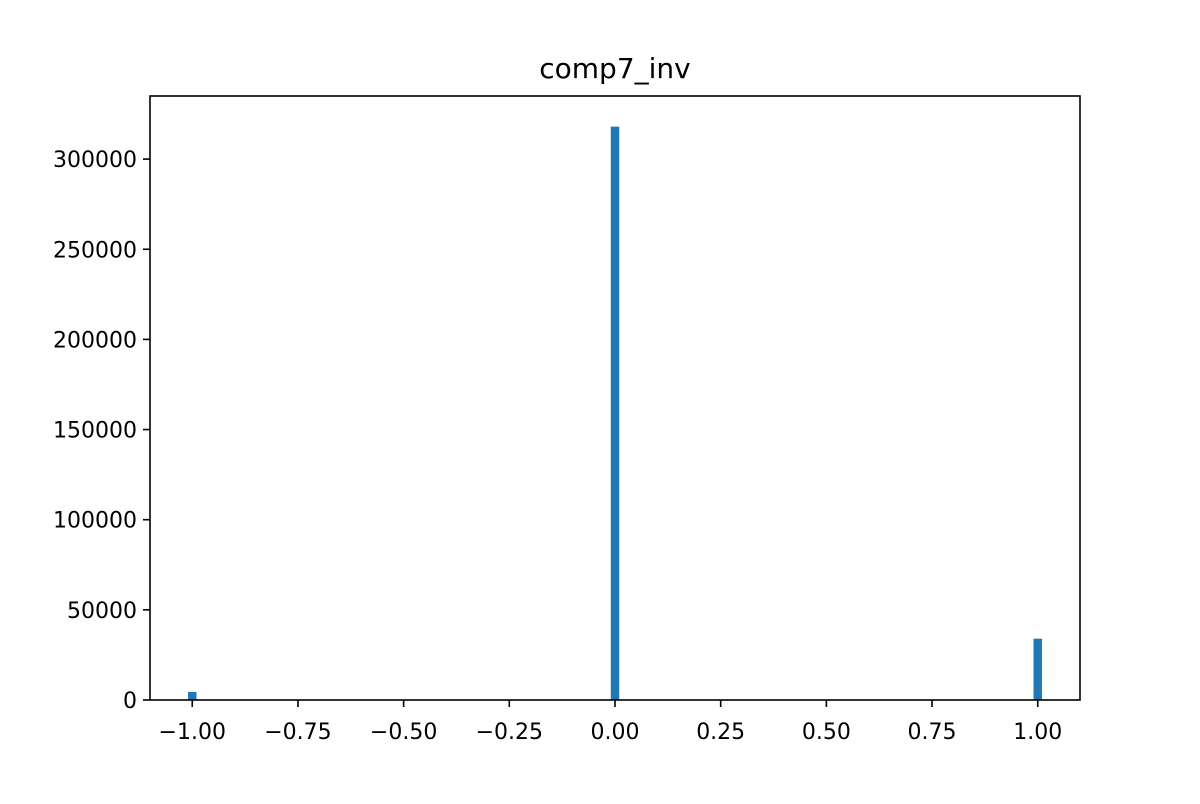 The width and height of the screenshot is (1200, 804). Describe the element at coordinates (509, 732) in the screenshot. I see `x-tick-label: −0.25` at that location.